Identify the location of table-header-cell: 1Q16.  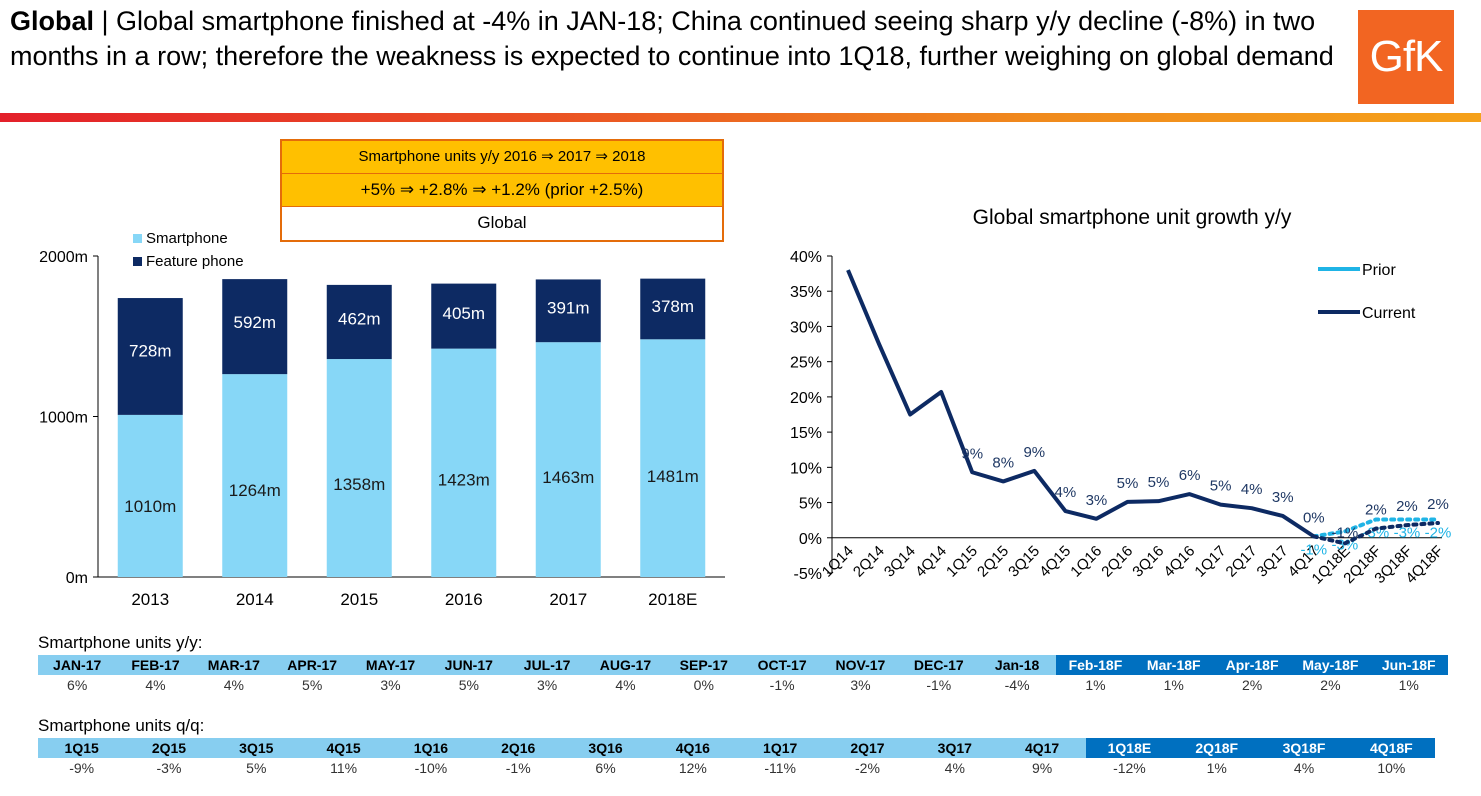
(431, 748).